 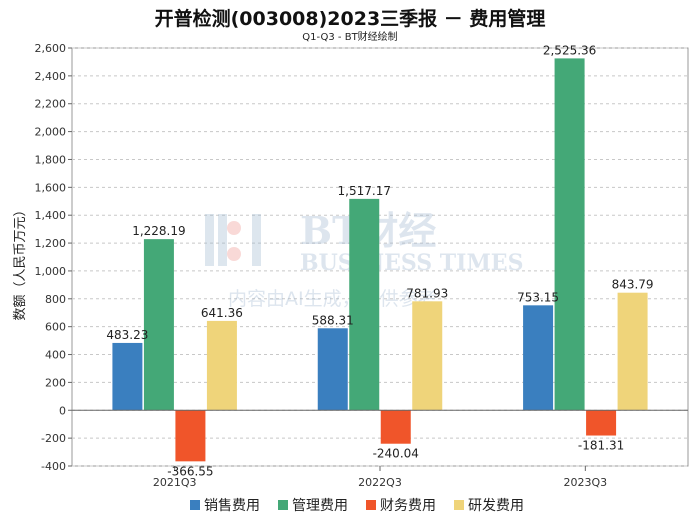 I want to click on y-tick-label: 400, so click(x=55, y=355).